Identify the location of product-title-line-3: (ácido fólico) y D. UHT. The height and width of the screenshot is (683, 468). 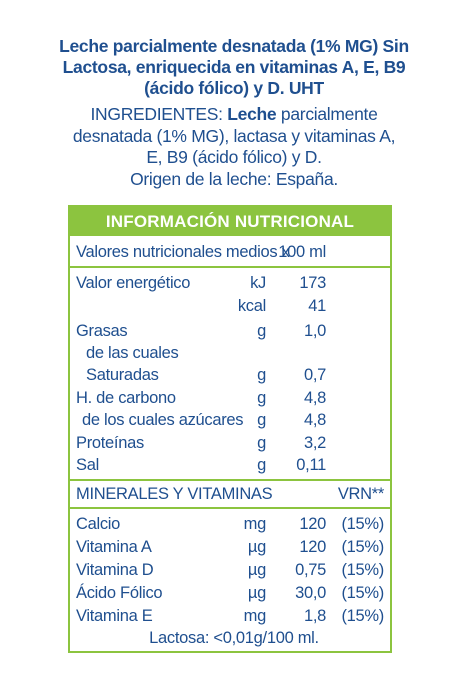
(234, 88).